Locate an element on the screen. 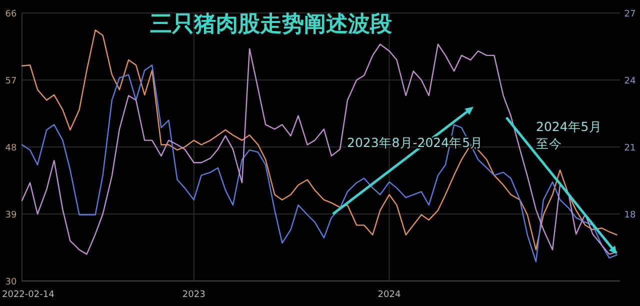  x-tick-label: 2023 is located at coordinates (194, 295).